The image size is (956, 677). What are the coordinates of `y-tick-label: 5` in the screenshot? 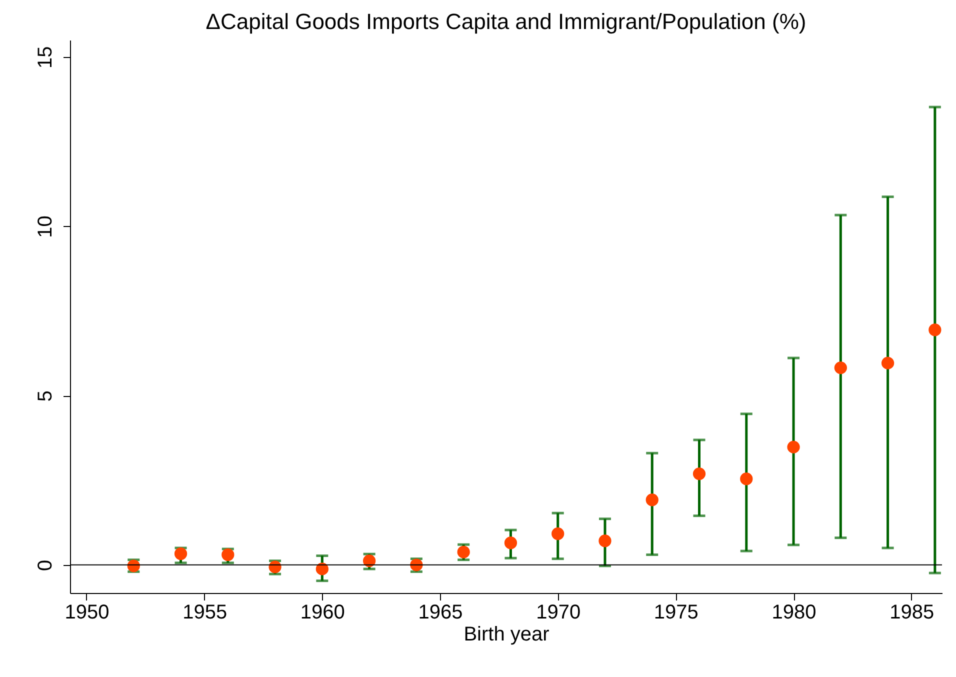 It's located at (45, 396).